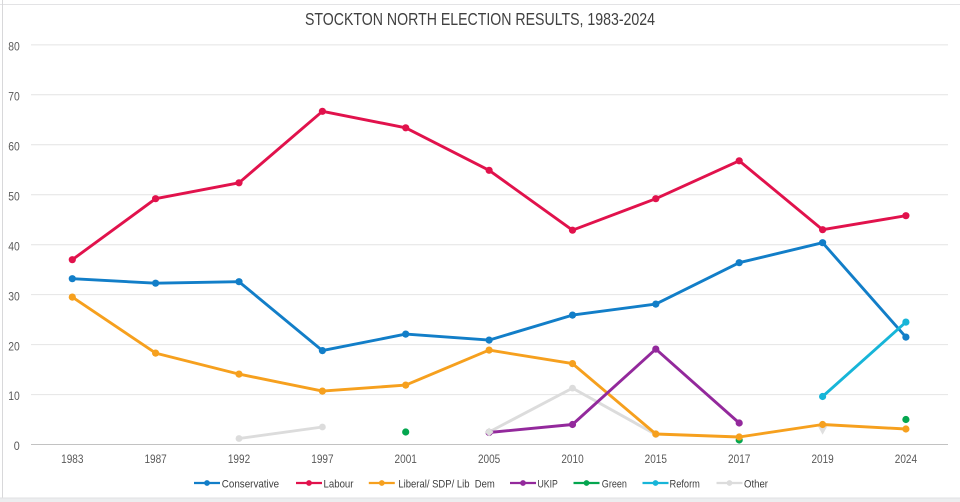  What do you see at coordinates (685, 484) in the screenshot?
I see `svg-text: Reform` at bounding box center [685, 484].